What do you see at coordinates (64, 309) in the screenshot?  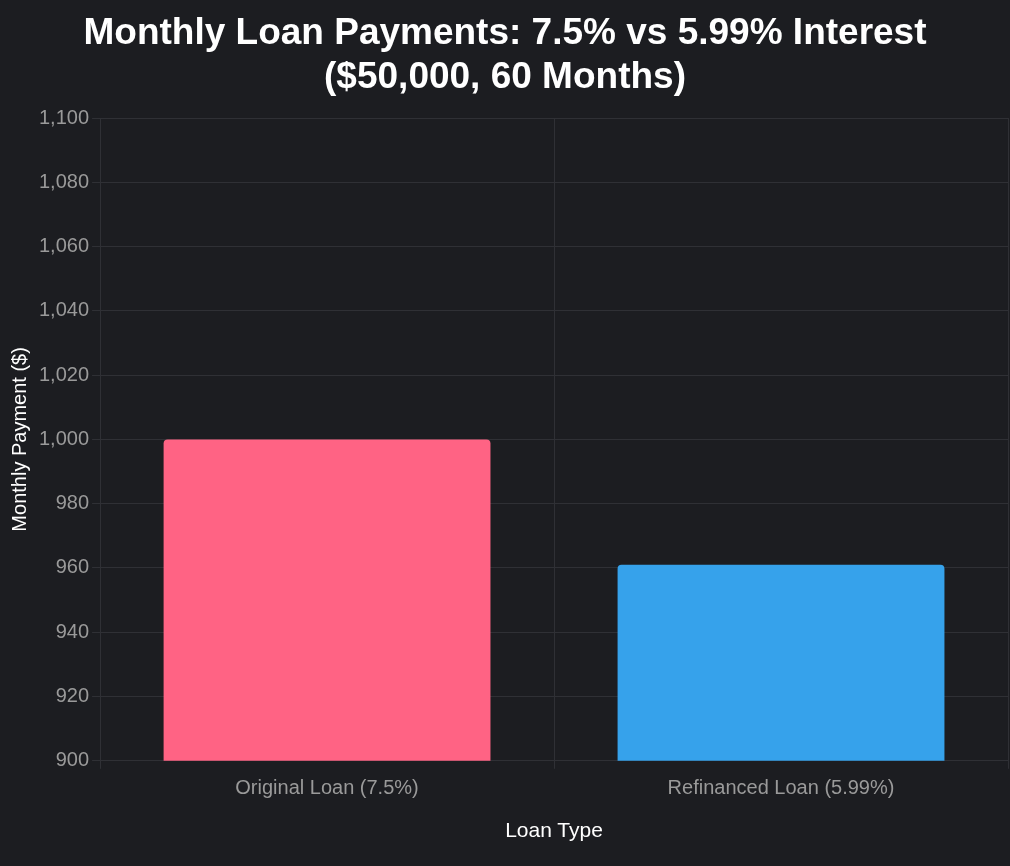 I see `y-tick-label: 1,040` at bounding box center [64, 309].